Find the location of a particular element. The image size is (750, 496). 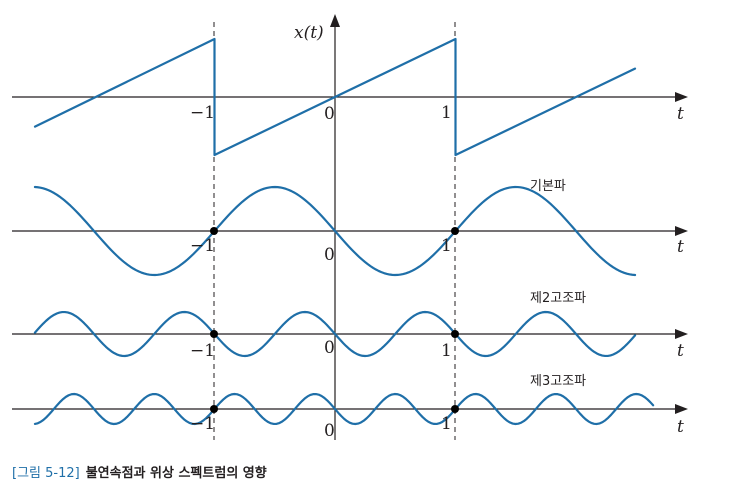

vertical-axis-arrow is located at coordinates (335, 20).